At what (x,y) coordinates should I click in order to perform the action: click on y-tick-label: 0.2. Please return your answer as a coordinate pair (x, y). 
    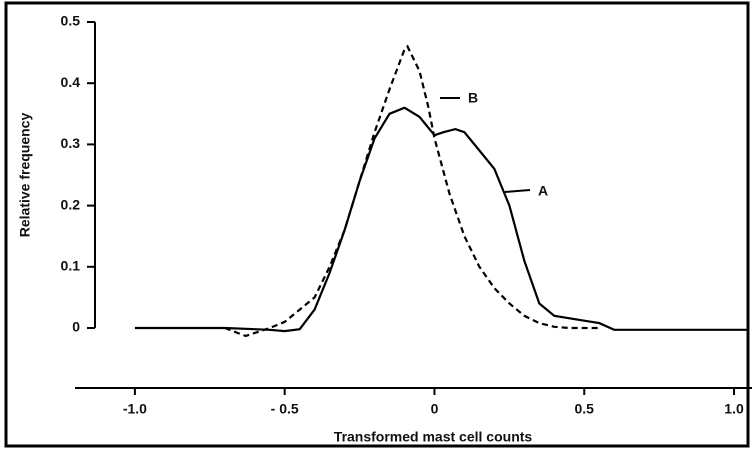
    Looking at the image, I should click on (71, 204).